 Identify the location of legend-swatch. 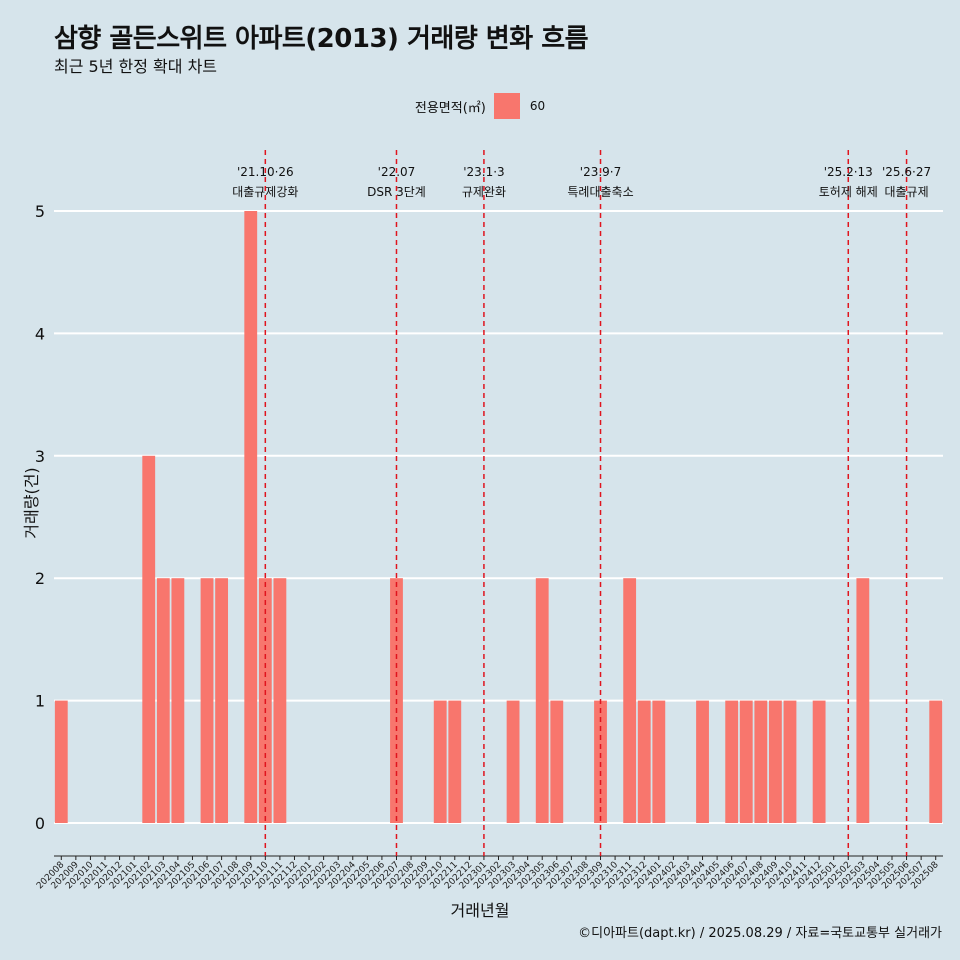
(506, 106).